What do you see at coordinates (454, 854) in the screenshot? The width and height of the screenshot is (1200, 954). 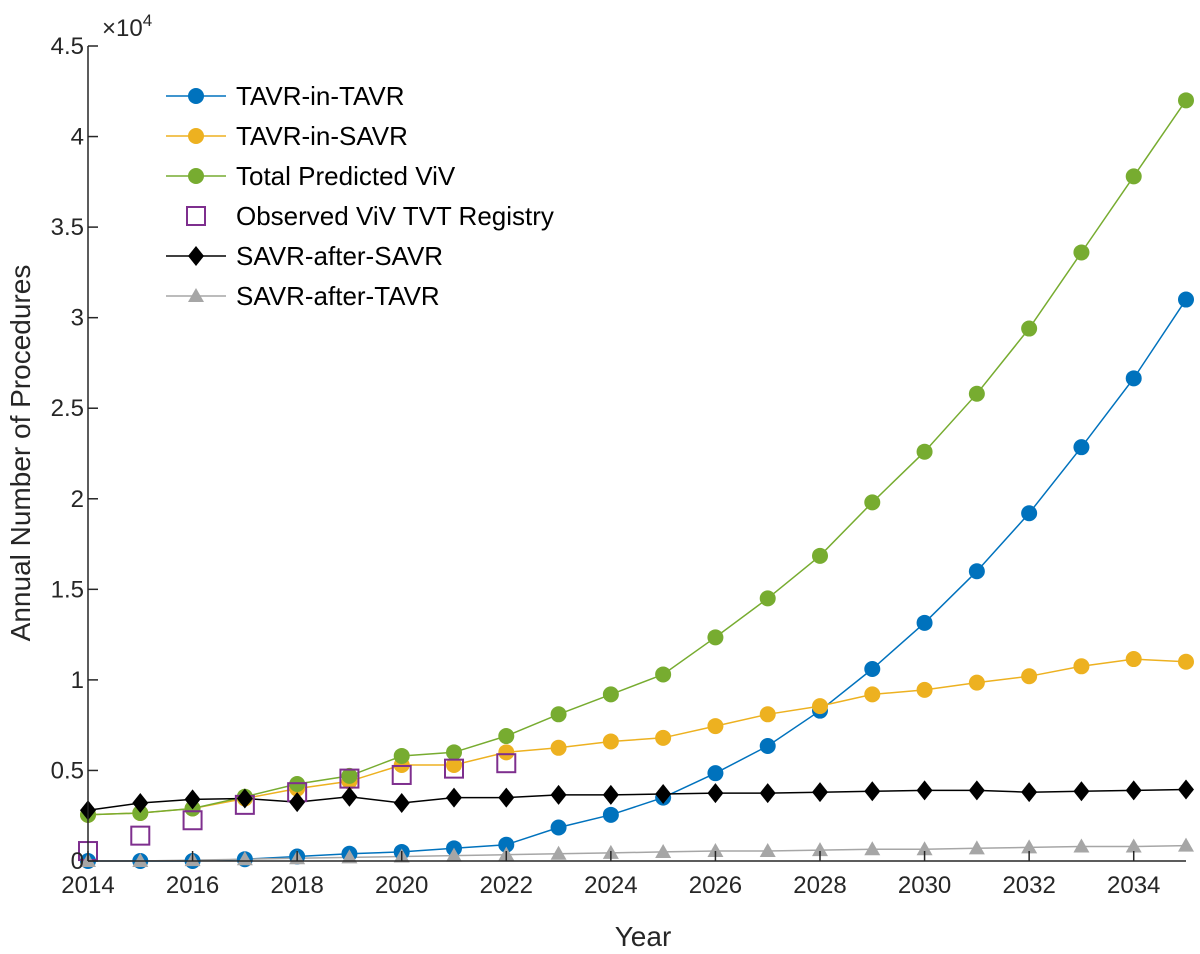 I see `data-point-savr-after-tavr-2021` at bounding box center [454, 854].